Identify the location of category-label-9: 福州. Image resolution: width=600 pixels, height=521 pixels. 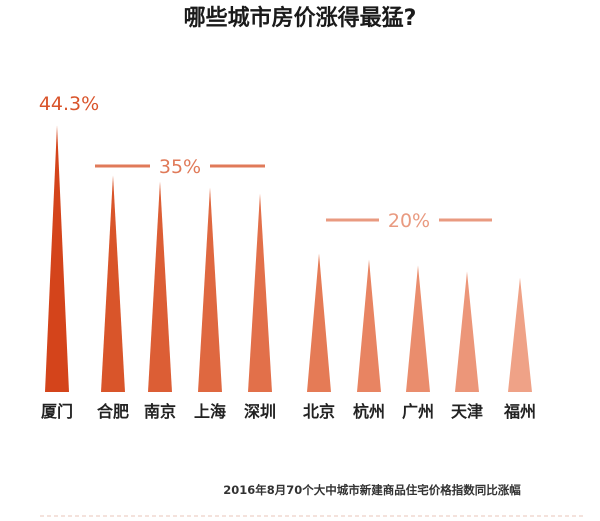
(519, 411).